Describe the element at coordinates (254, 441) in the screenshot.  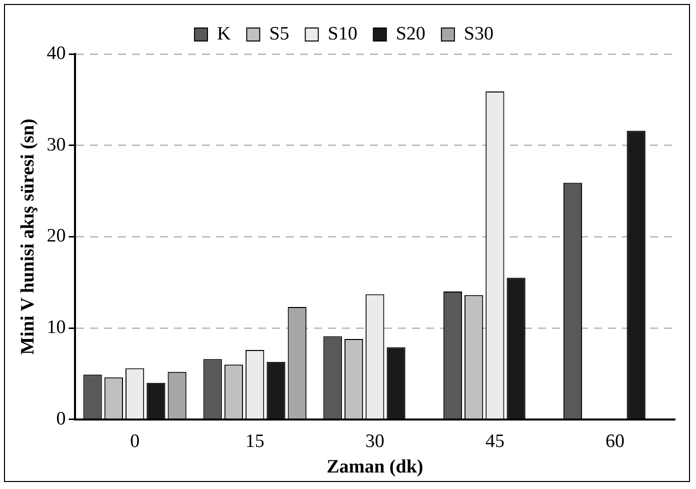
I see `x-tick-label: 15` at that location.